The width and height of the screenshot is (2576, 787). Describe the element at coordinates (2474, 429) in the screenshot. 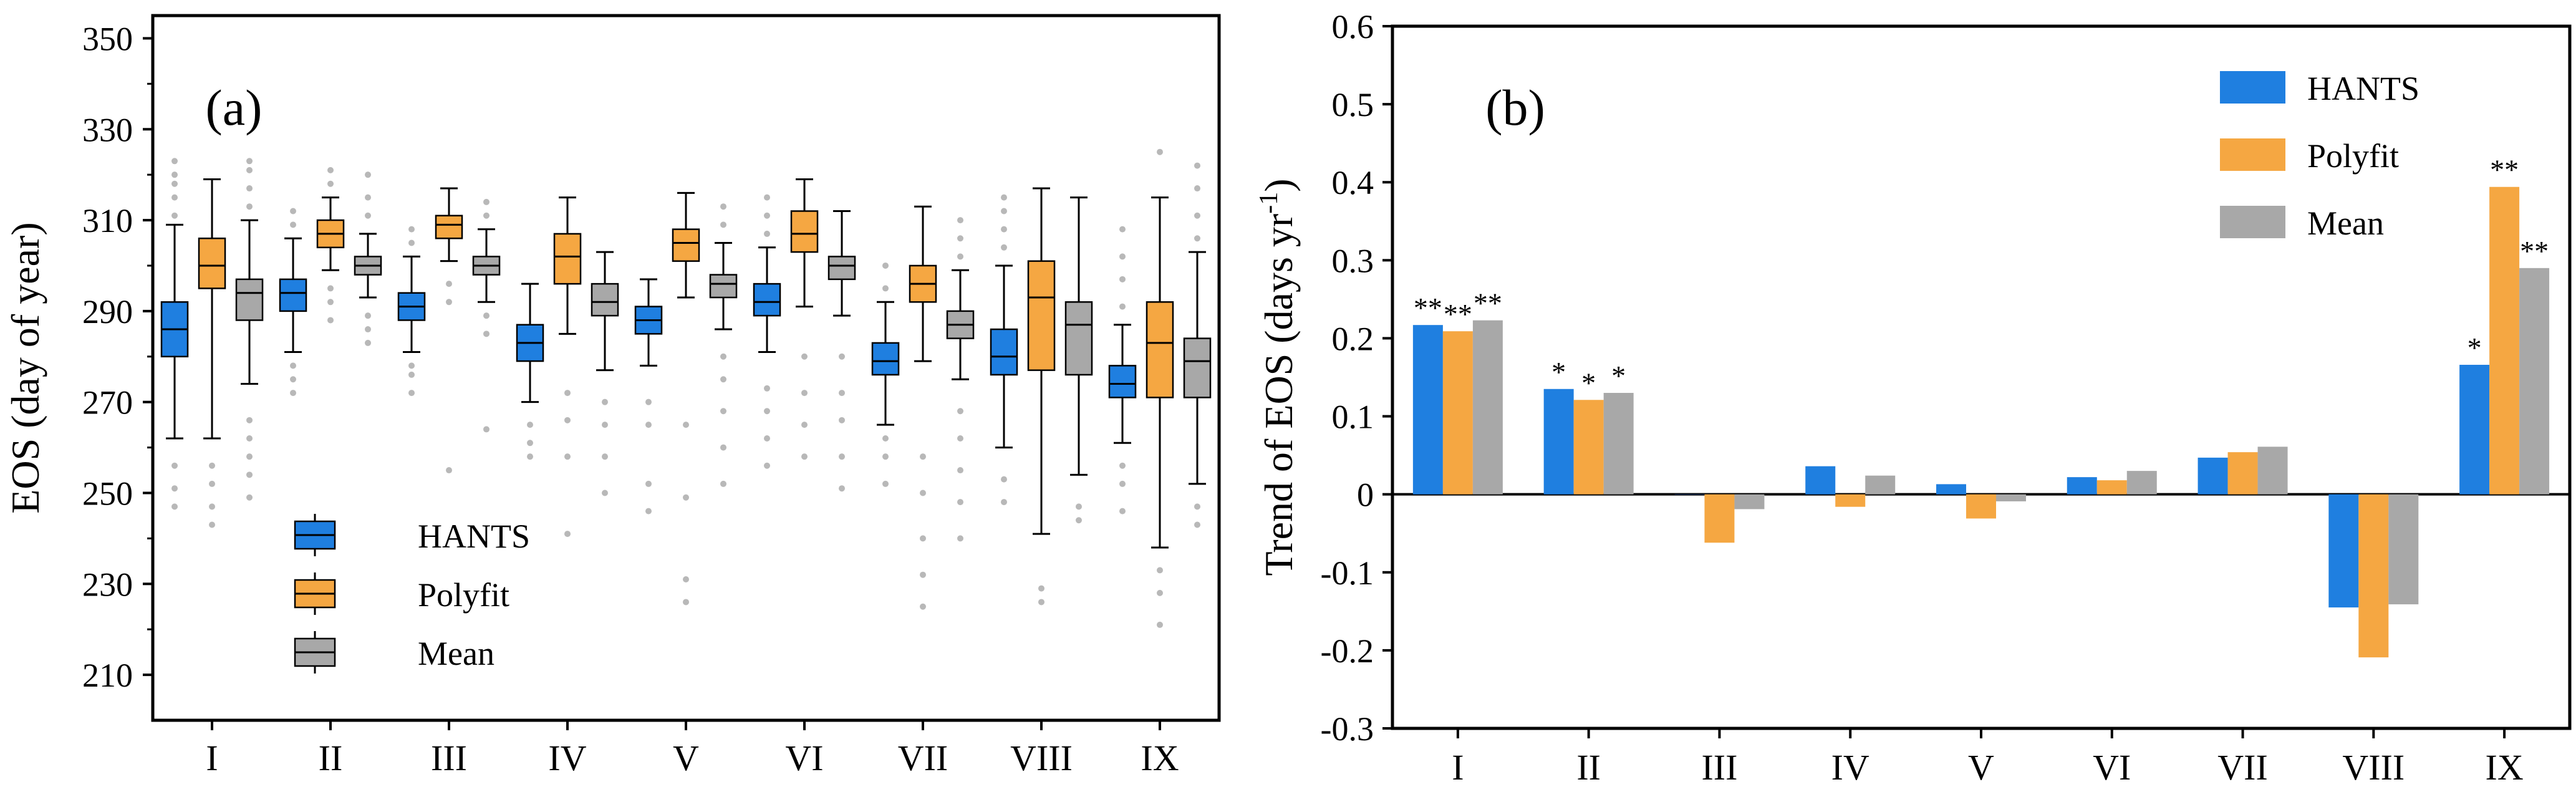

I see `bar-hants-IX` at that location.